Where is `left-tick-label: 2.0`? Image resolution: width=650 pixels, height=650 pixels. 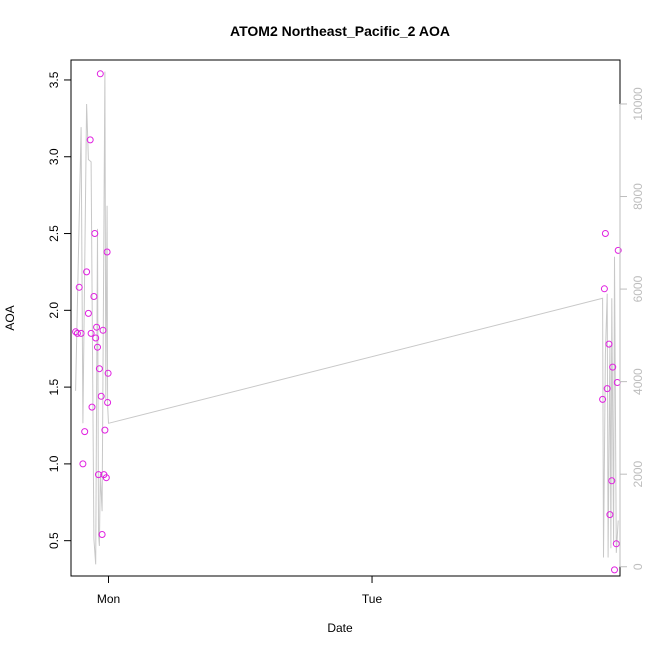
left-tick-label: 2.0 is located at coordinates (54, 310).